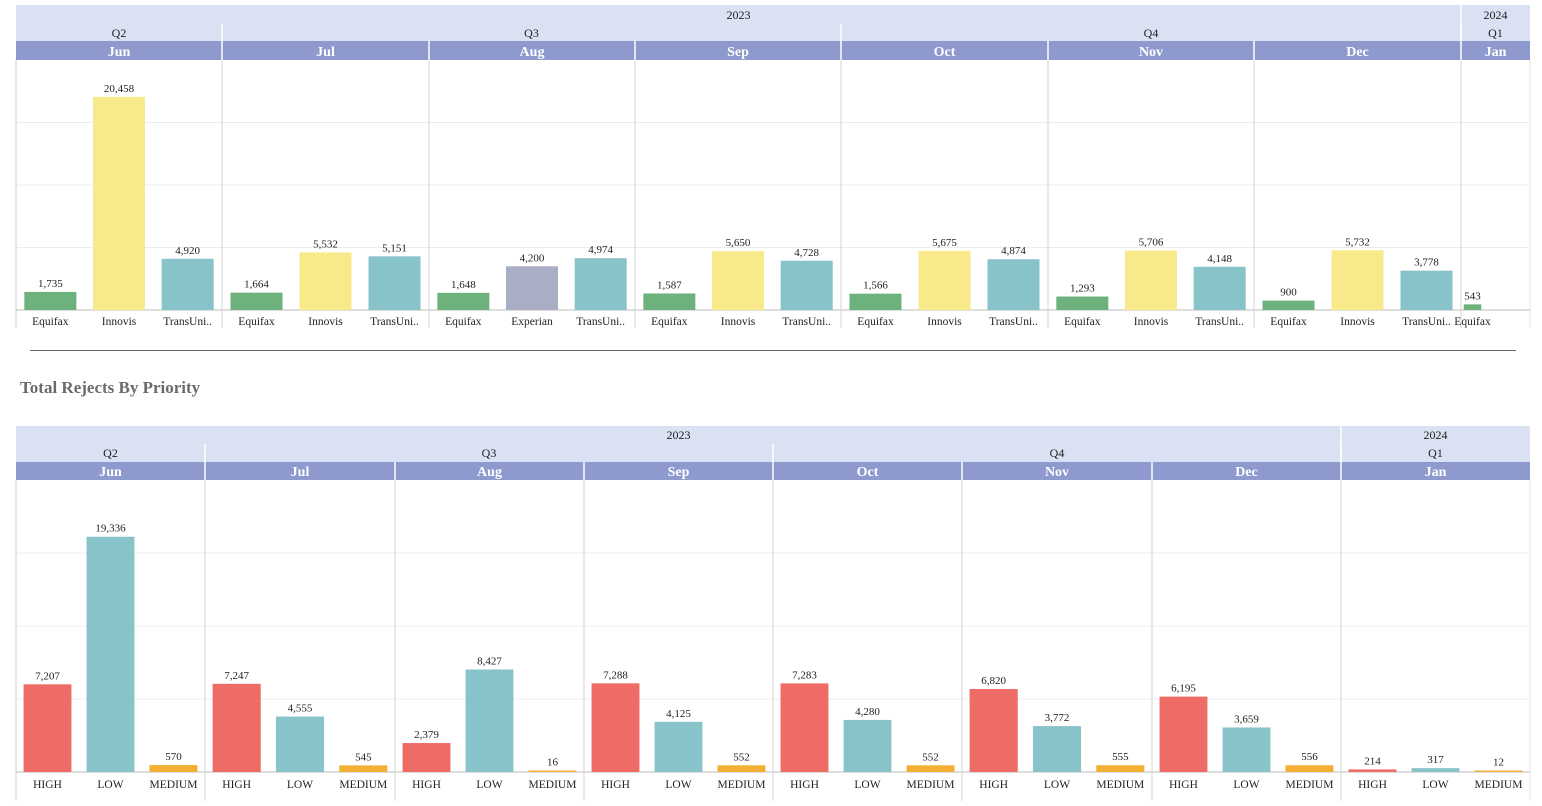 This screenshot has width=1542, height=806. I want to click on bar-value-label: 543, so click(1472, 296).